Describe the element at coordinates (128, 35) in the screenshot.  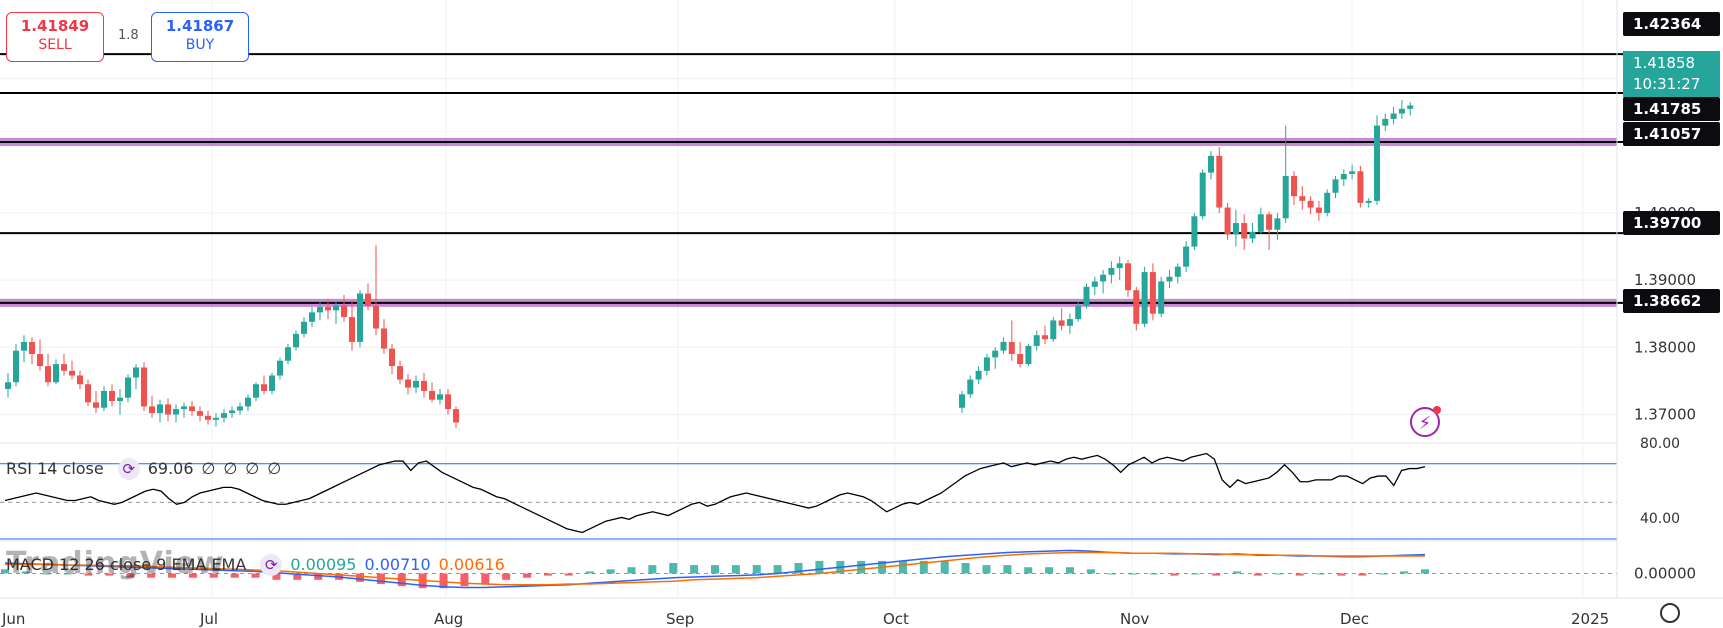
I see `spread-value: 1.8` at that location.